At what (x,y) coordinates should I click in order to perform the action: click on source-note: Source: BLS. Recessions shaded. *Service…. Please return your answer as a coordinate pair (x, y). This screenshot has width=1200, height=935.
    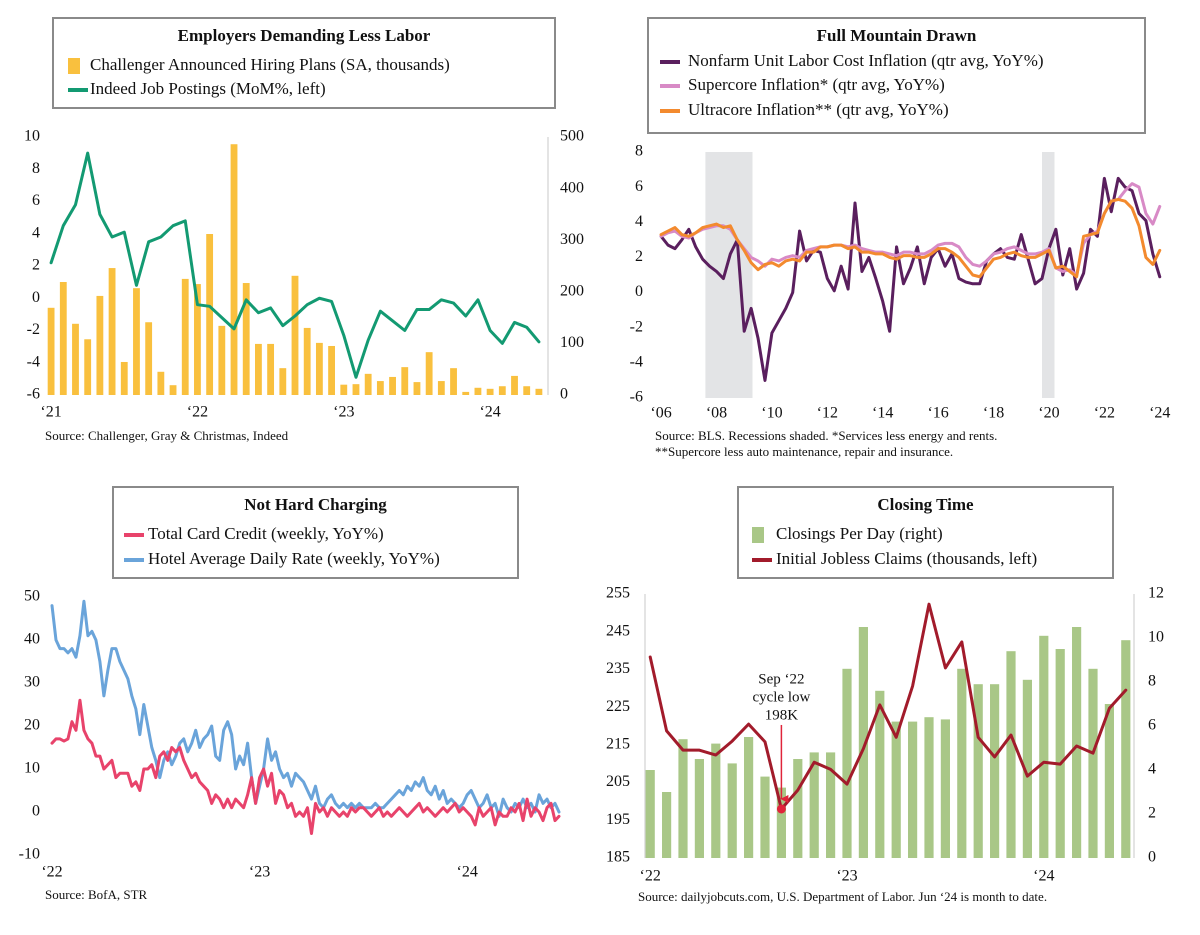
    Looking at the image, I should click on (826, 435).